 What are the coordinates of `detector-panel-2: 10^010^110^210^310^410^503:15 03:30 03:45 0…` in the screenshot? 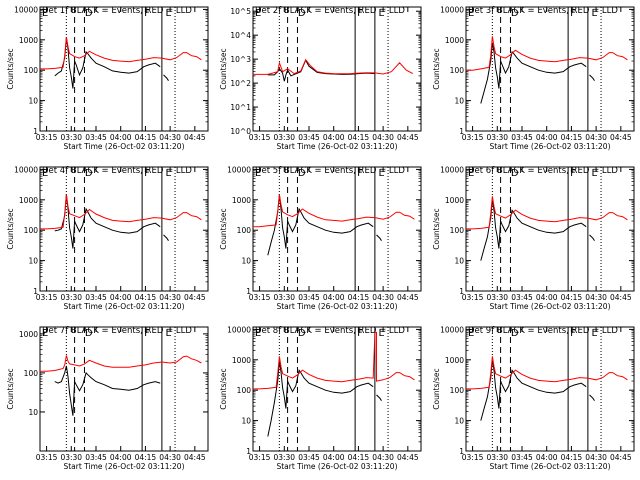 It's located at (320, 78).